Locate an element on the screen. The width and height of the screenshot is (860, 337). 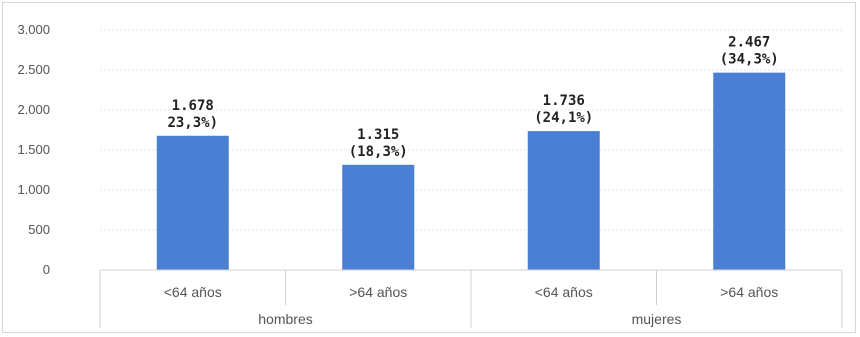
data-label-percent: (24,1%) is located at coordinates (563, 118).